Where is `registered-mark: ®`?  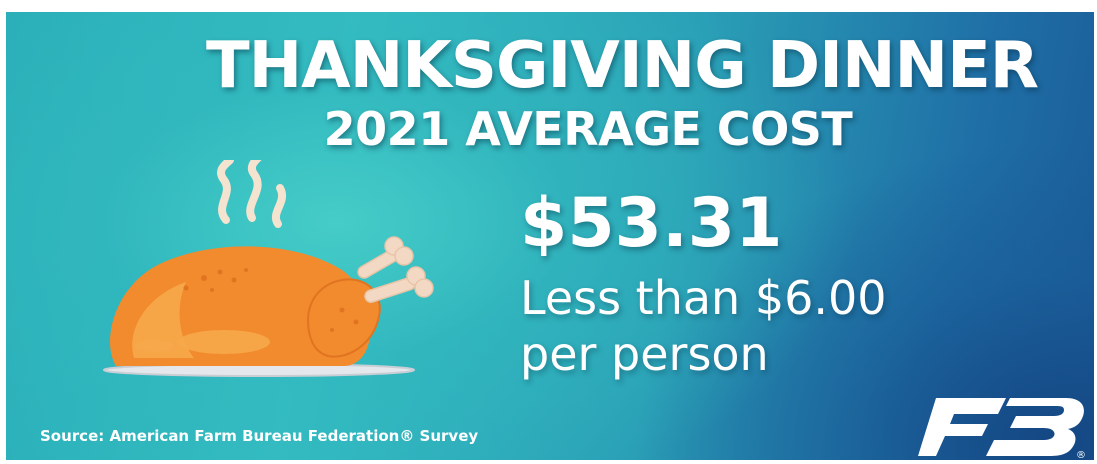 registered-mark: ® is located at coordinates (1081, 455).